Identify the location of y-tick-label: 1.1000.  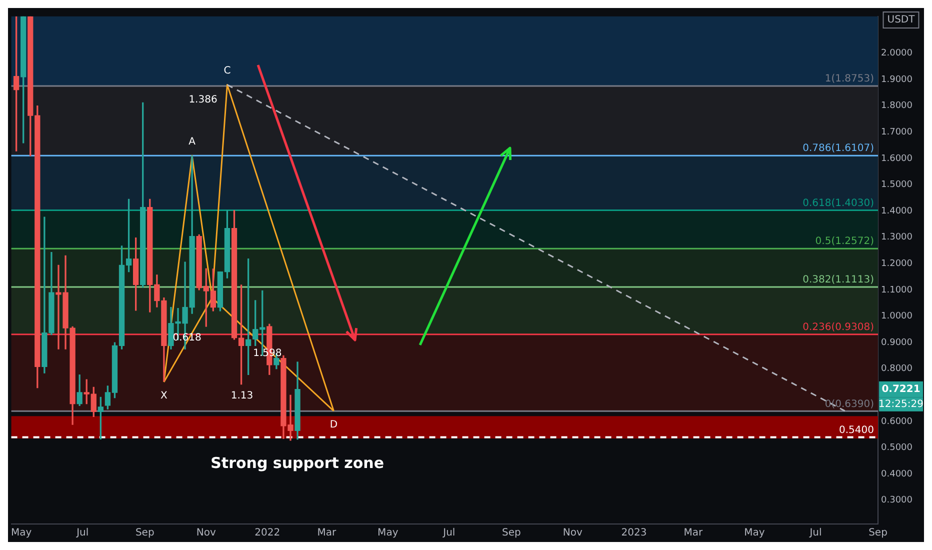
(897, 290).